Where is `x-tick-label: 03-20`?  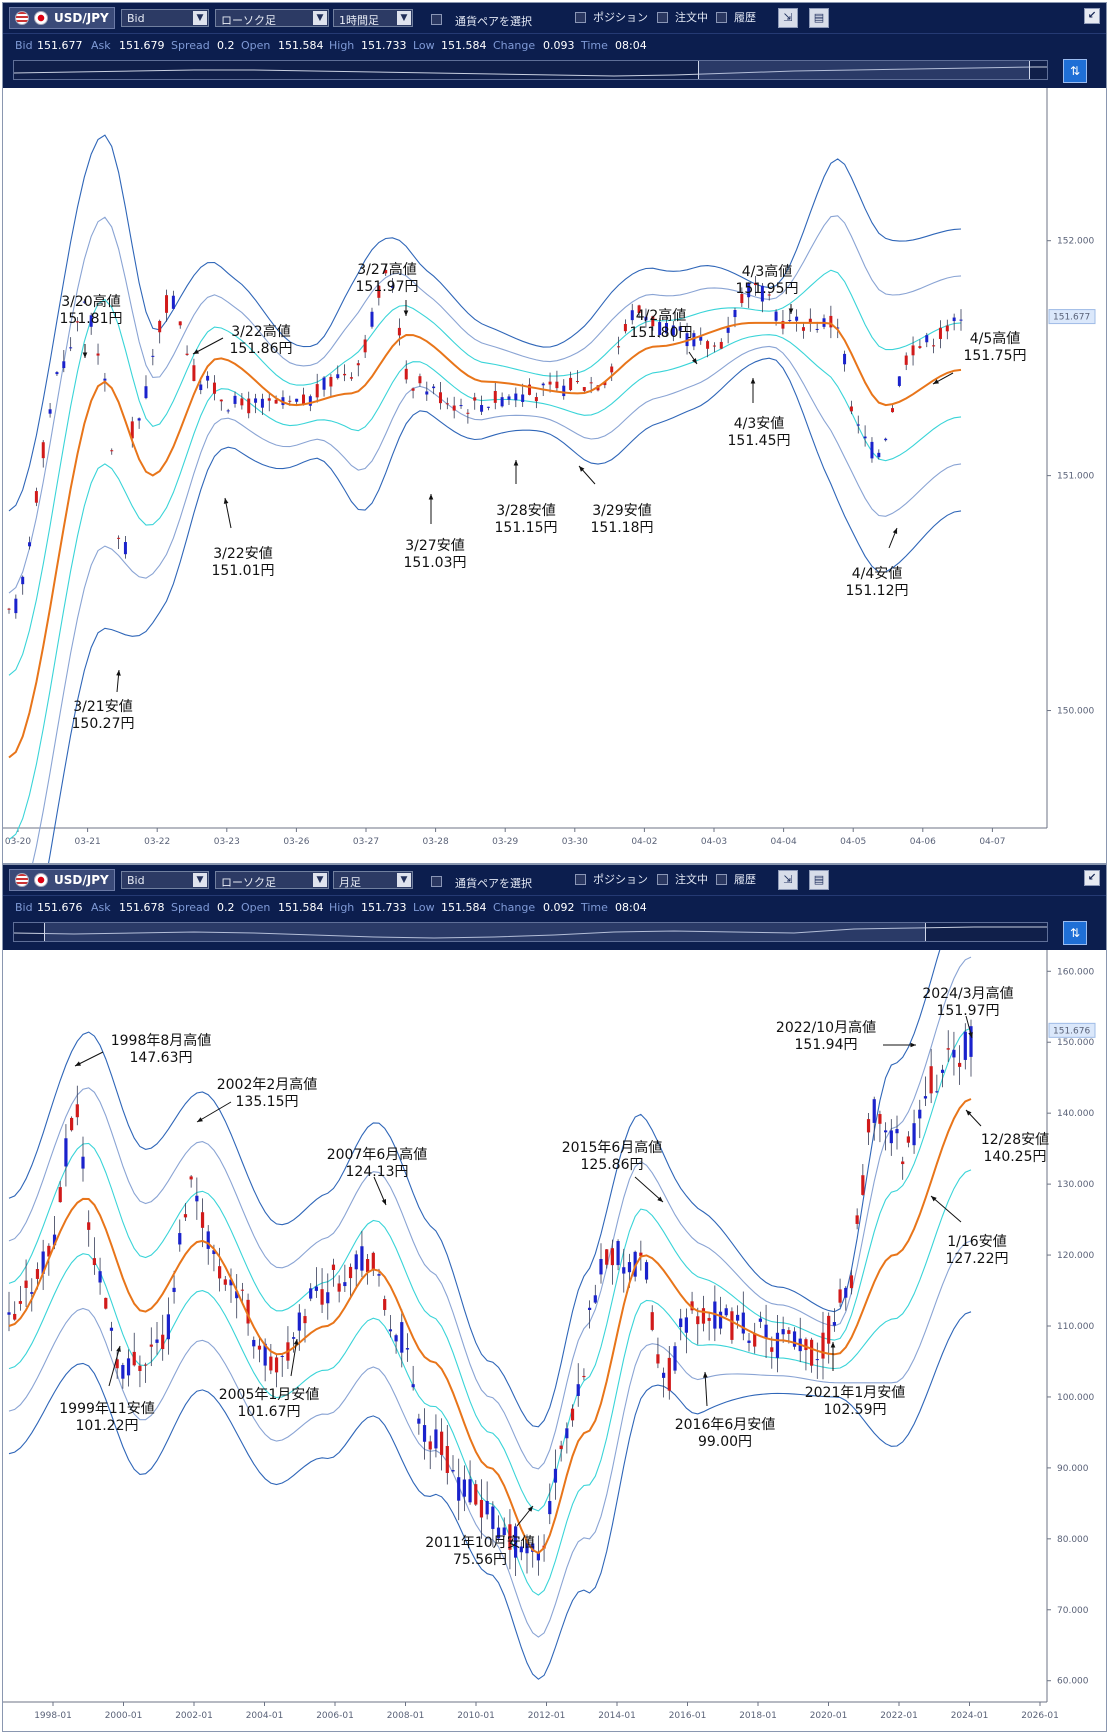
x-tick-label: 03-20 is located at coordinates (18, 842).